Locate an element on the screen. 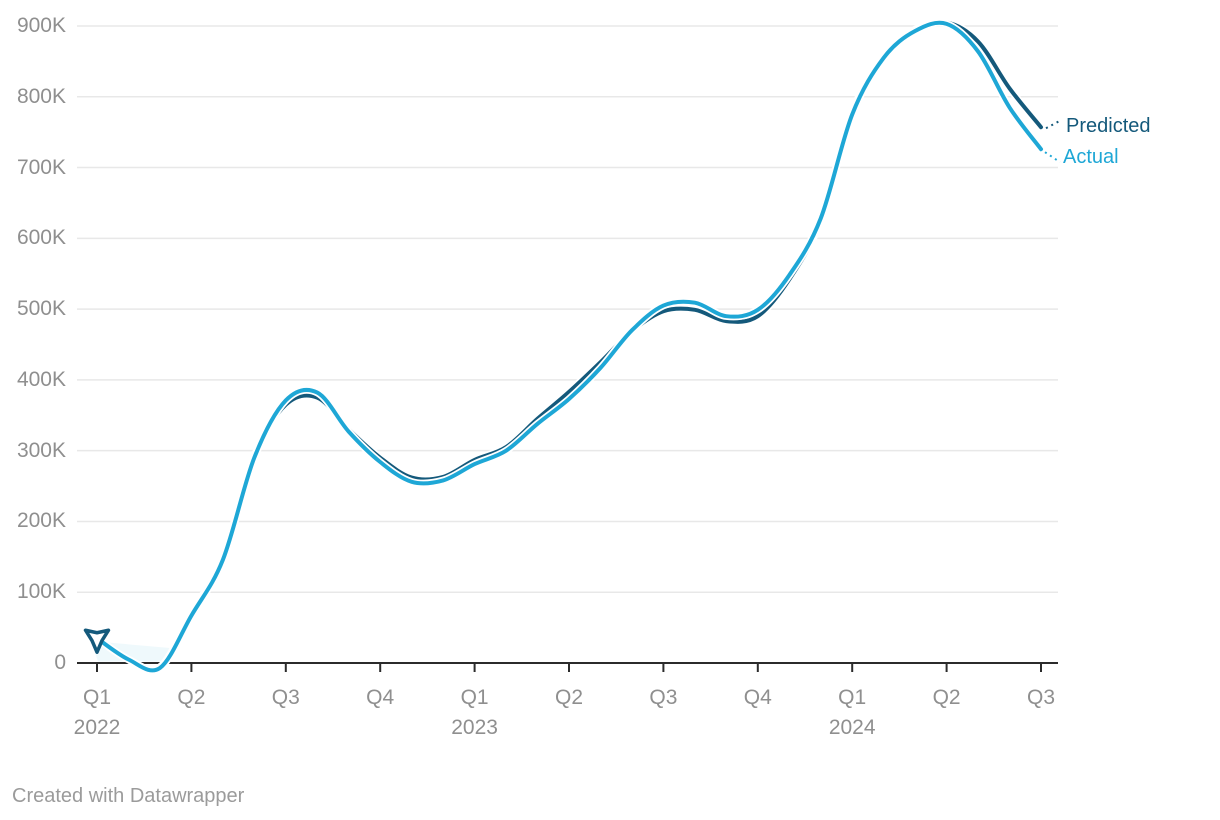  y-tick-label: 200K is located at coordinates (41, 521).